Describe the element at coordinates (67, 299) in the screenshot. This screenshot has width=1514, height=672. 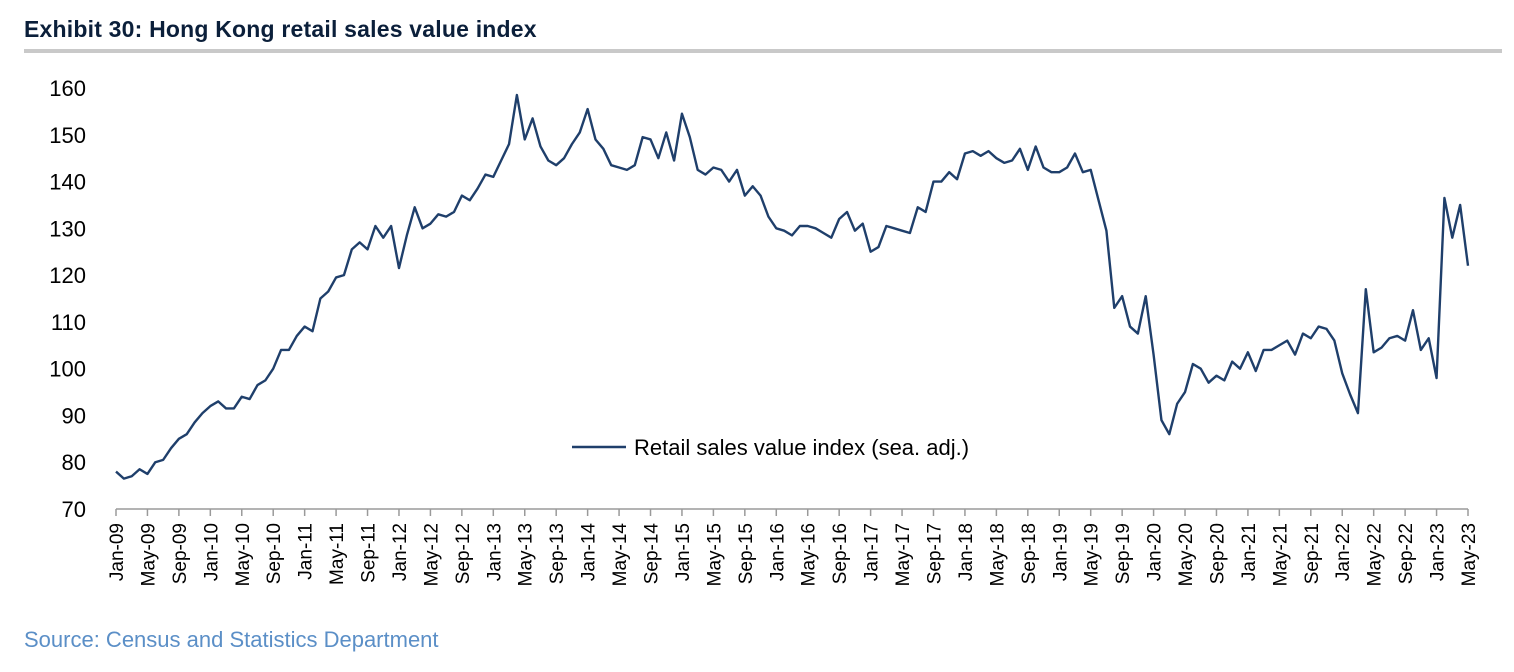
I see `y-axis: 70 80 90 100 110 120 130 140 150 160` at that location.